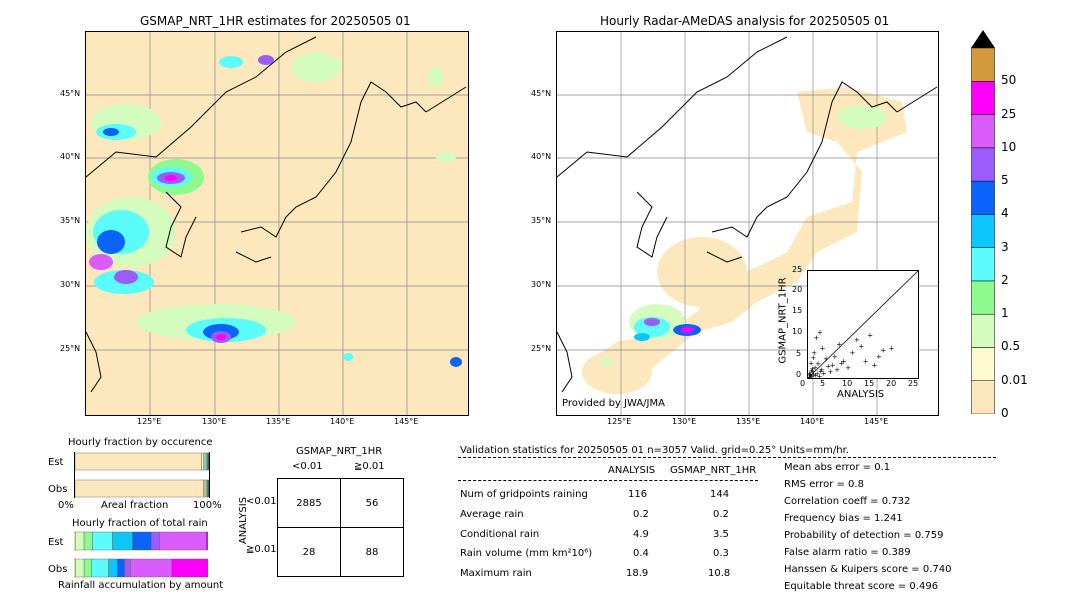 The width and height of the screenshot is (1080, 612). Describe the element at coordinates (619, 421) in the screenshot. I see `right-lon-tick-125: 125°E` at that location.